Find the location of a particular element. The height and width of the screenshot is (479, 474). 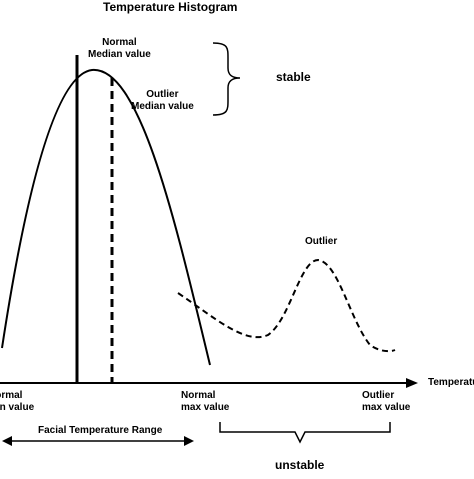

facial-range-arrow-right-head is located at coordinates (189, 441).